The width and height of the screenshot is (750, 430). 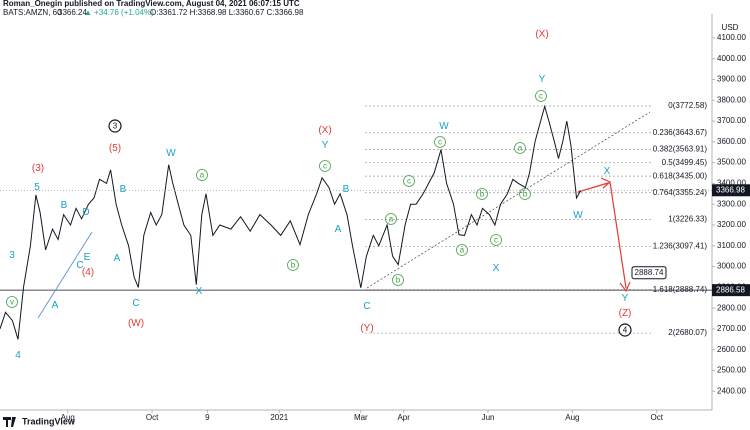 I want to click on wave-label: v, so click(x=12, y=302).